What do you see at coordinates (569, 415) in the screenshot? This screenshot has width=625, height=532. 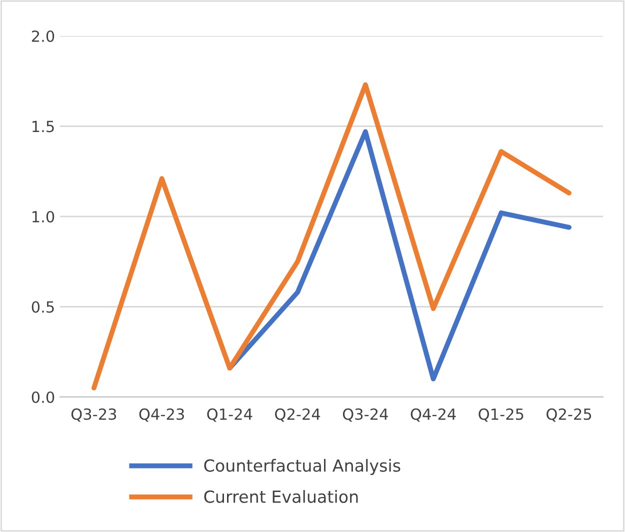 I see `x-tick-label: Q2-25` at bounding box center [569, 415].